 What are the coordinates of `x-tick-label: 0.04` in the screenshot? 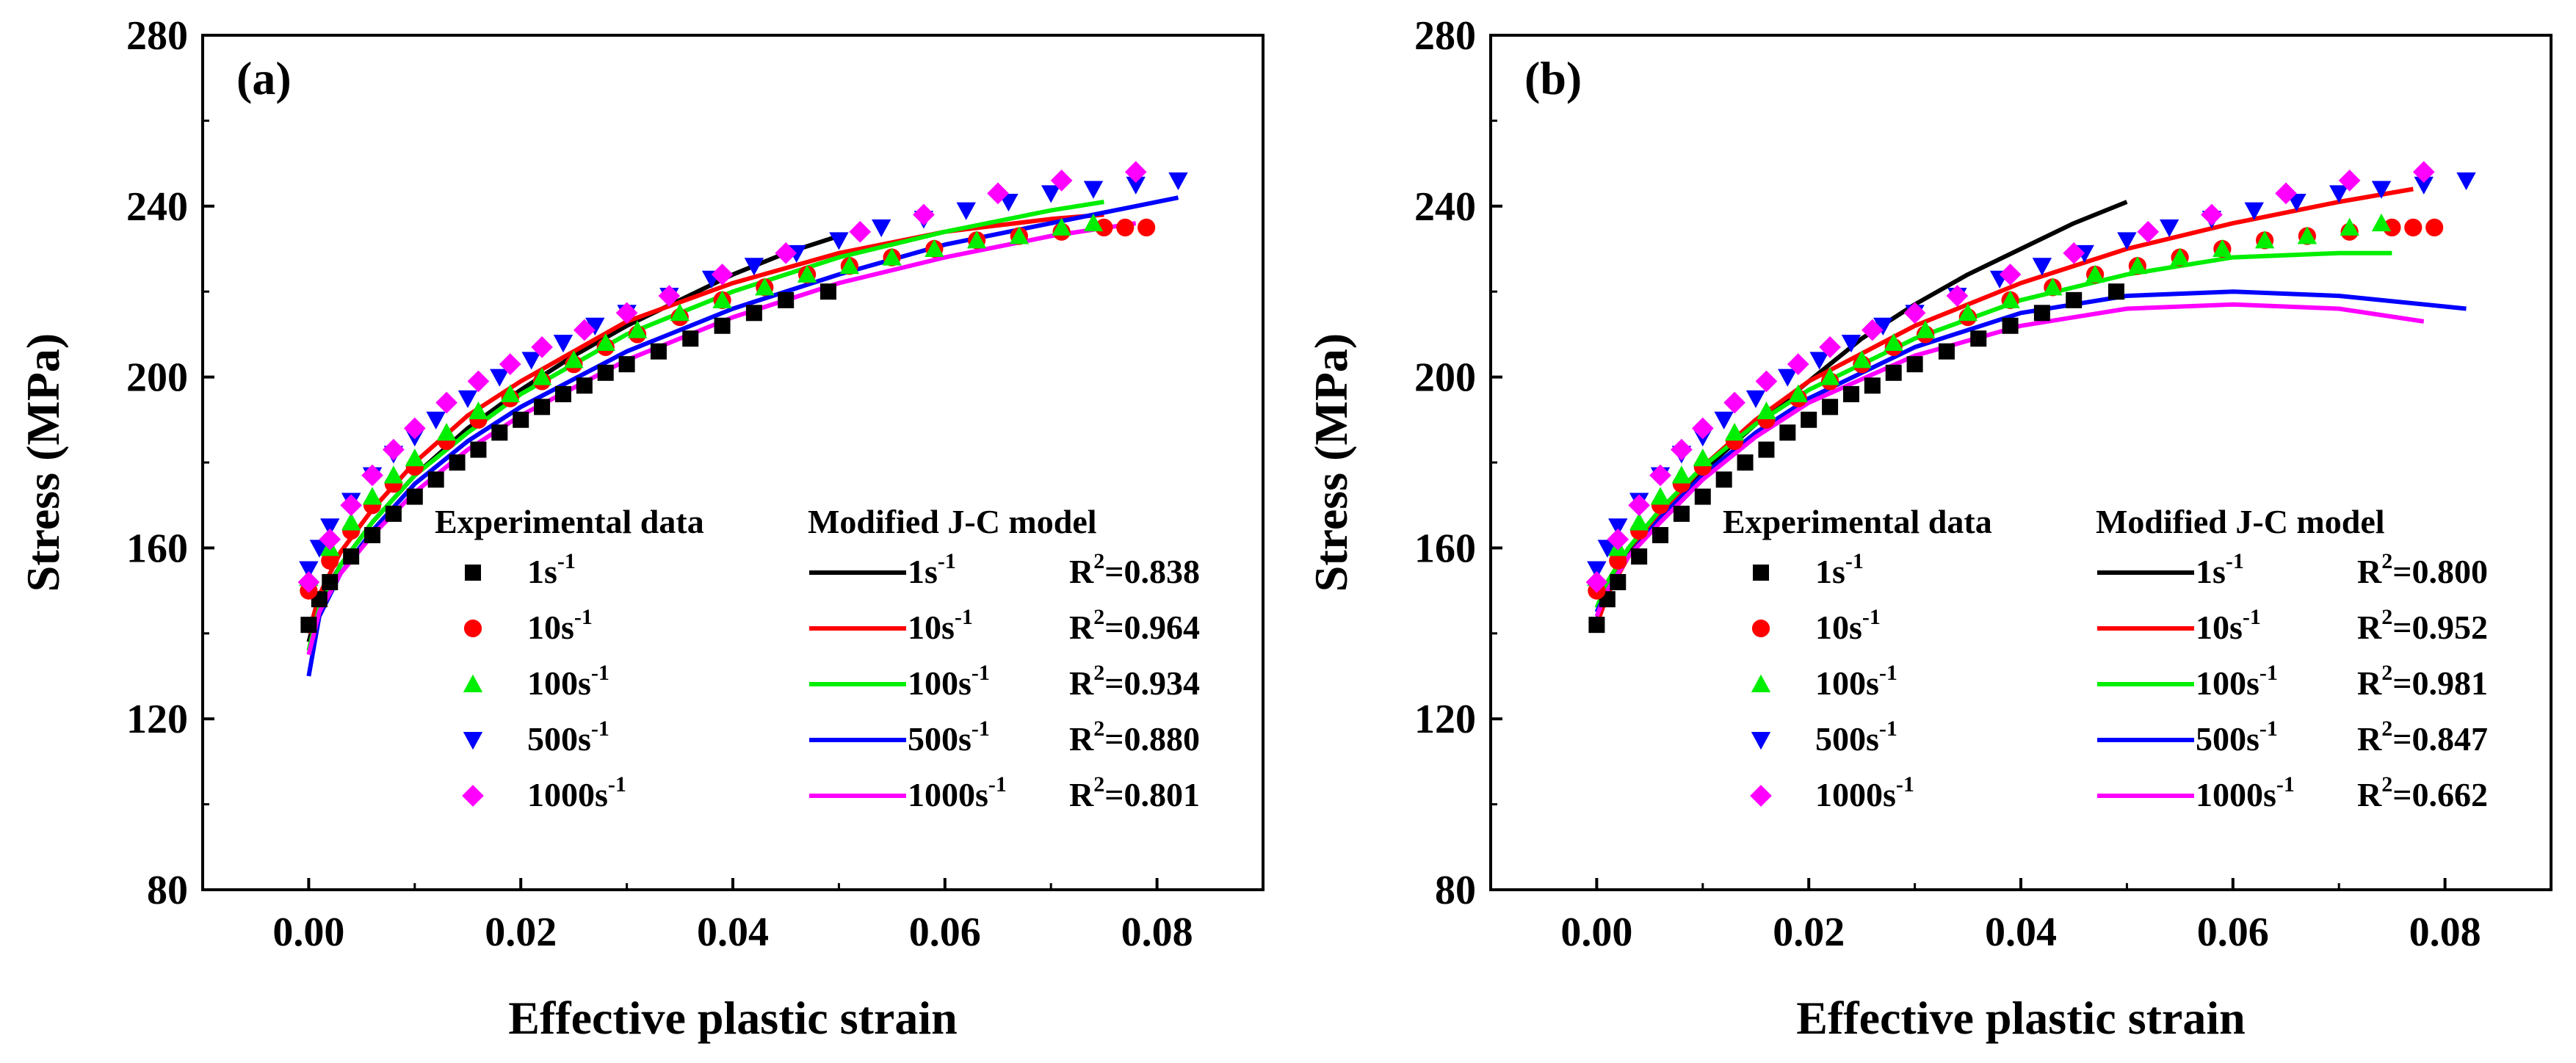 It's located at (2021, 932).